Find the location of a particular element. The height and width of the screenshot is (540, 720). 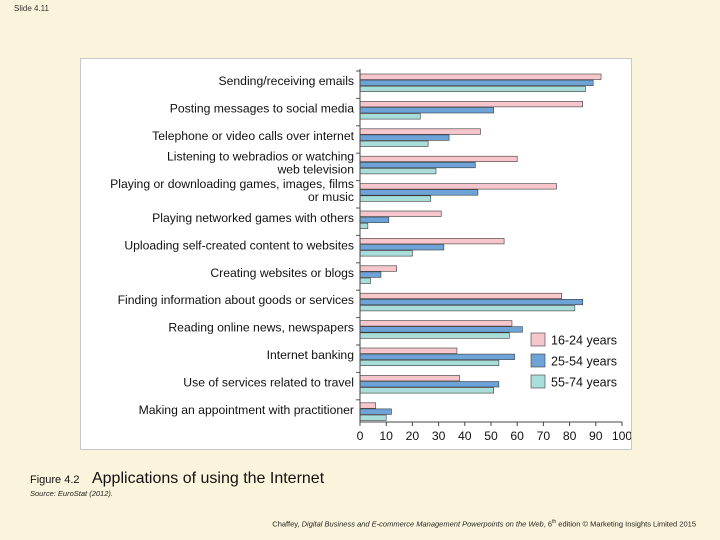

bar-listening-to-webradios-or-watching-web-television-55-74-years is located at coordinates (398, 171).